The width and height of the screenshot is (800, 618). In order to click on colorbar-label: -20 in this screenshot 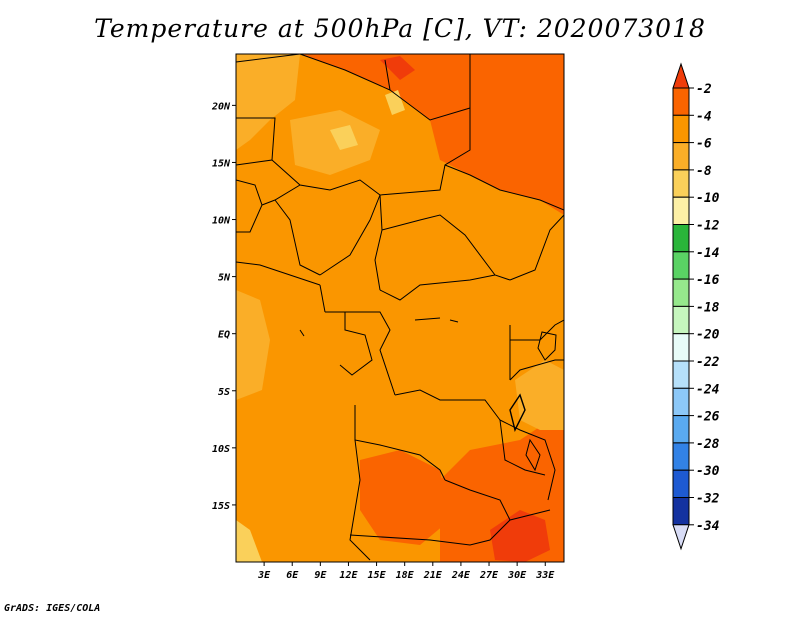, I will do `click(708, 335)`.